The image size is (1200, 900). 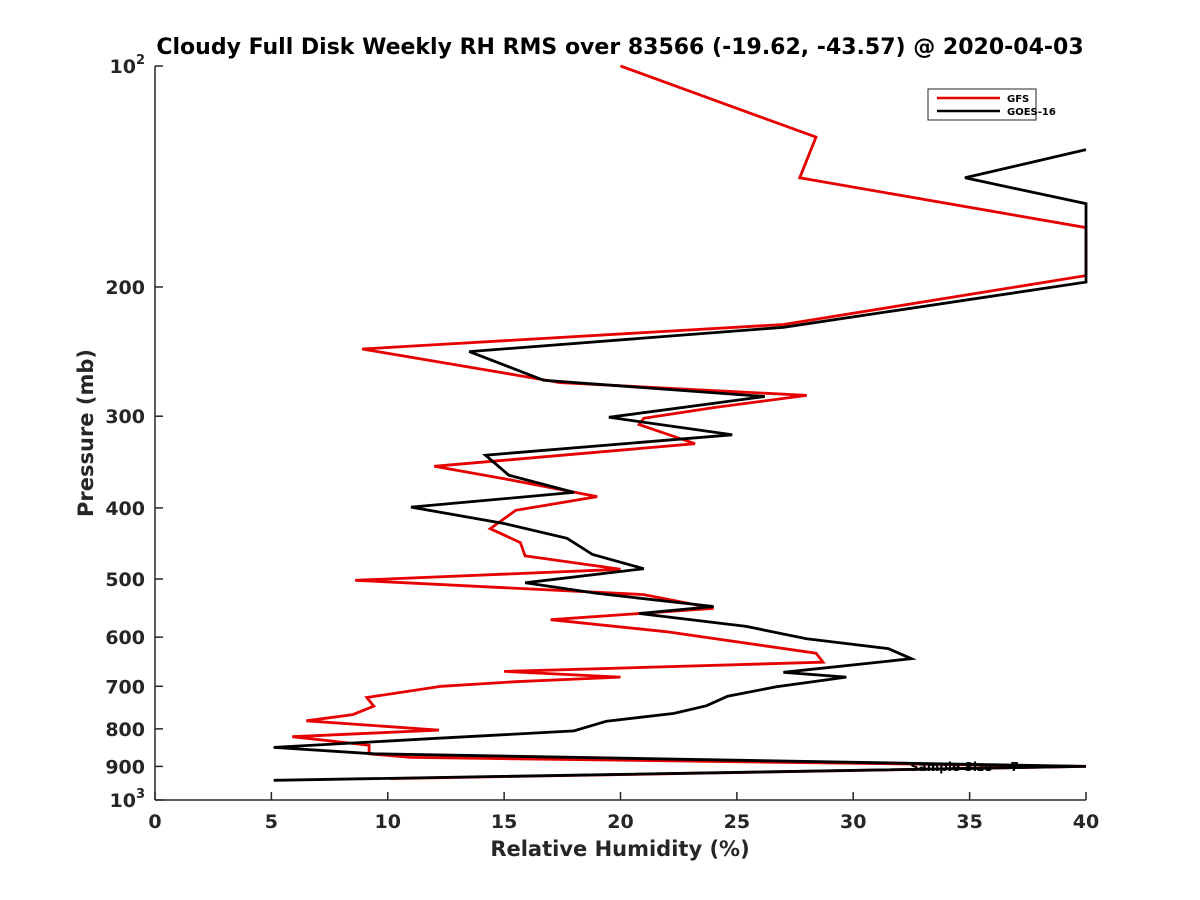 What do you see at coordinates (853, 822) in the screenshot?
I see `x-tick-label: 30` at bounding box center [853, 822].